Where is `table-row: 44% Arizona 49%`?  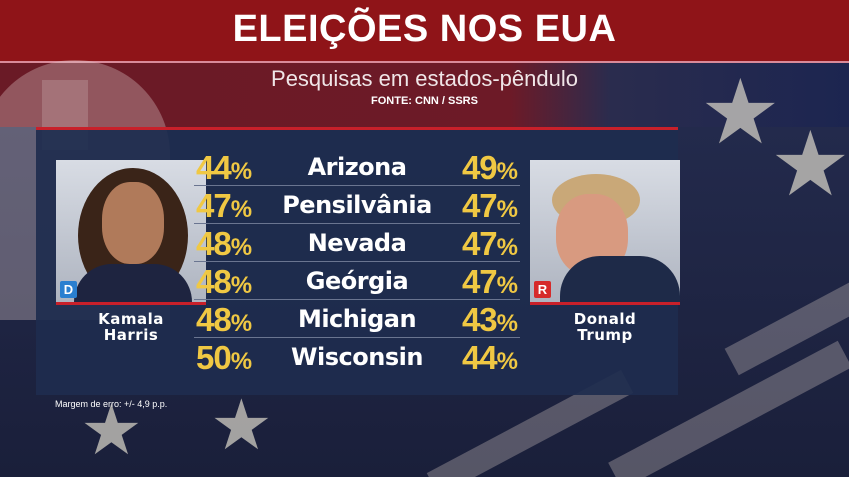 table-row: 44% Arizona 49% is located at coordinates (357, 167).